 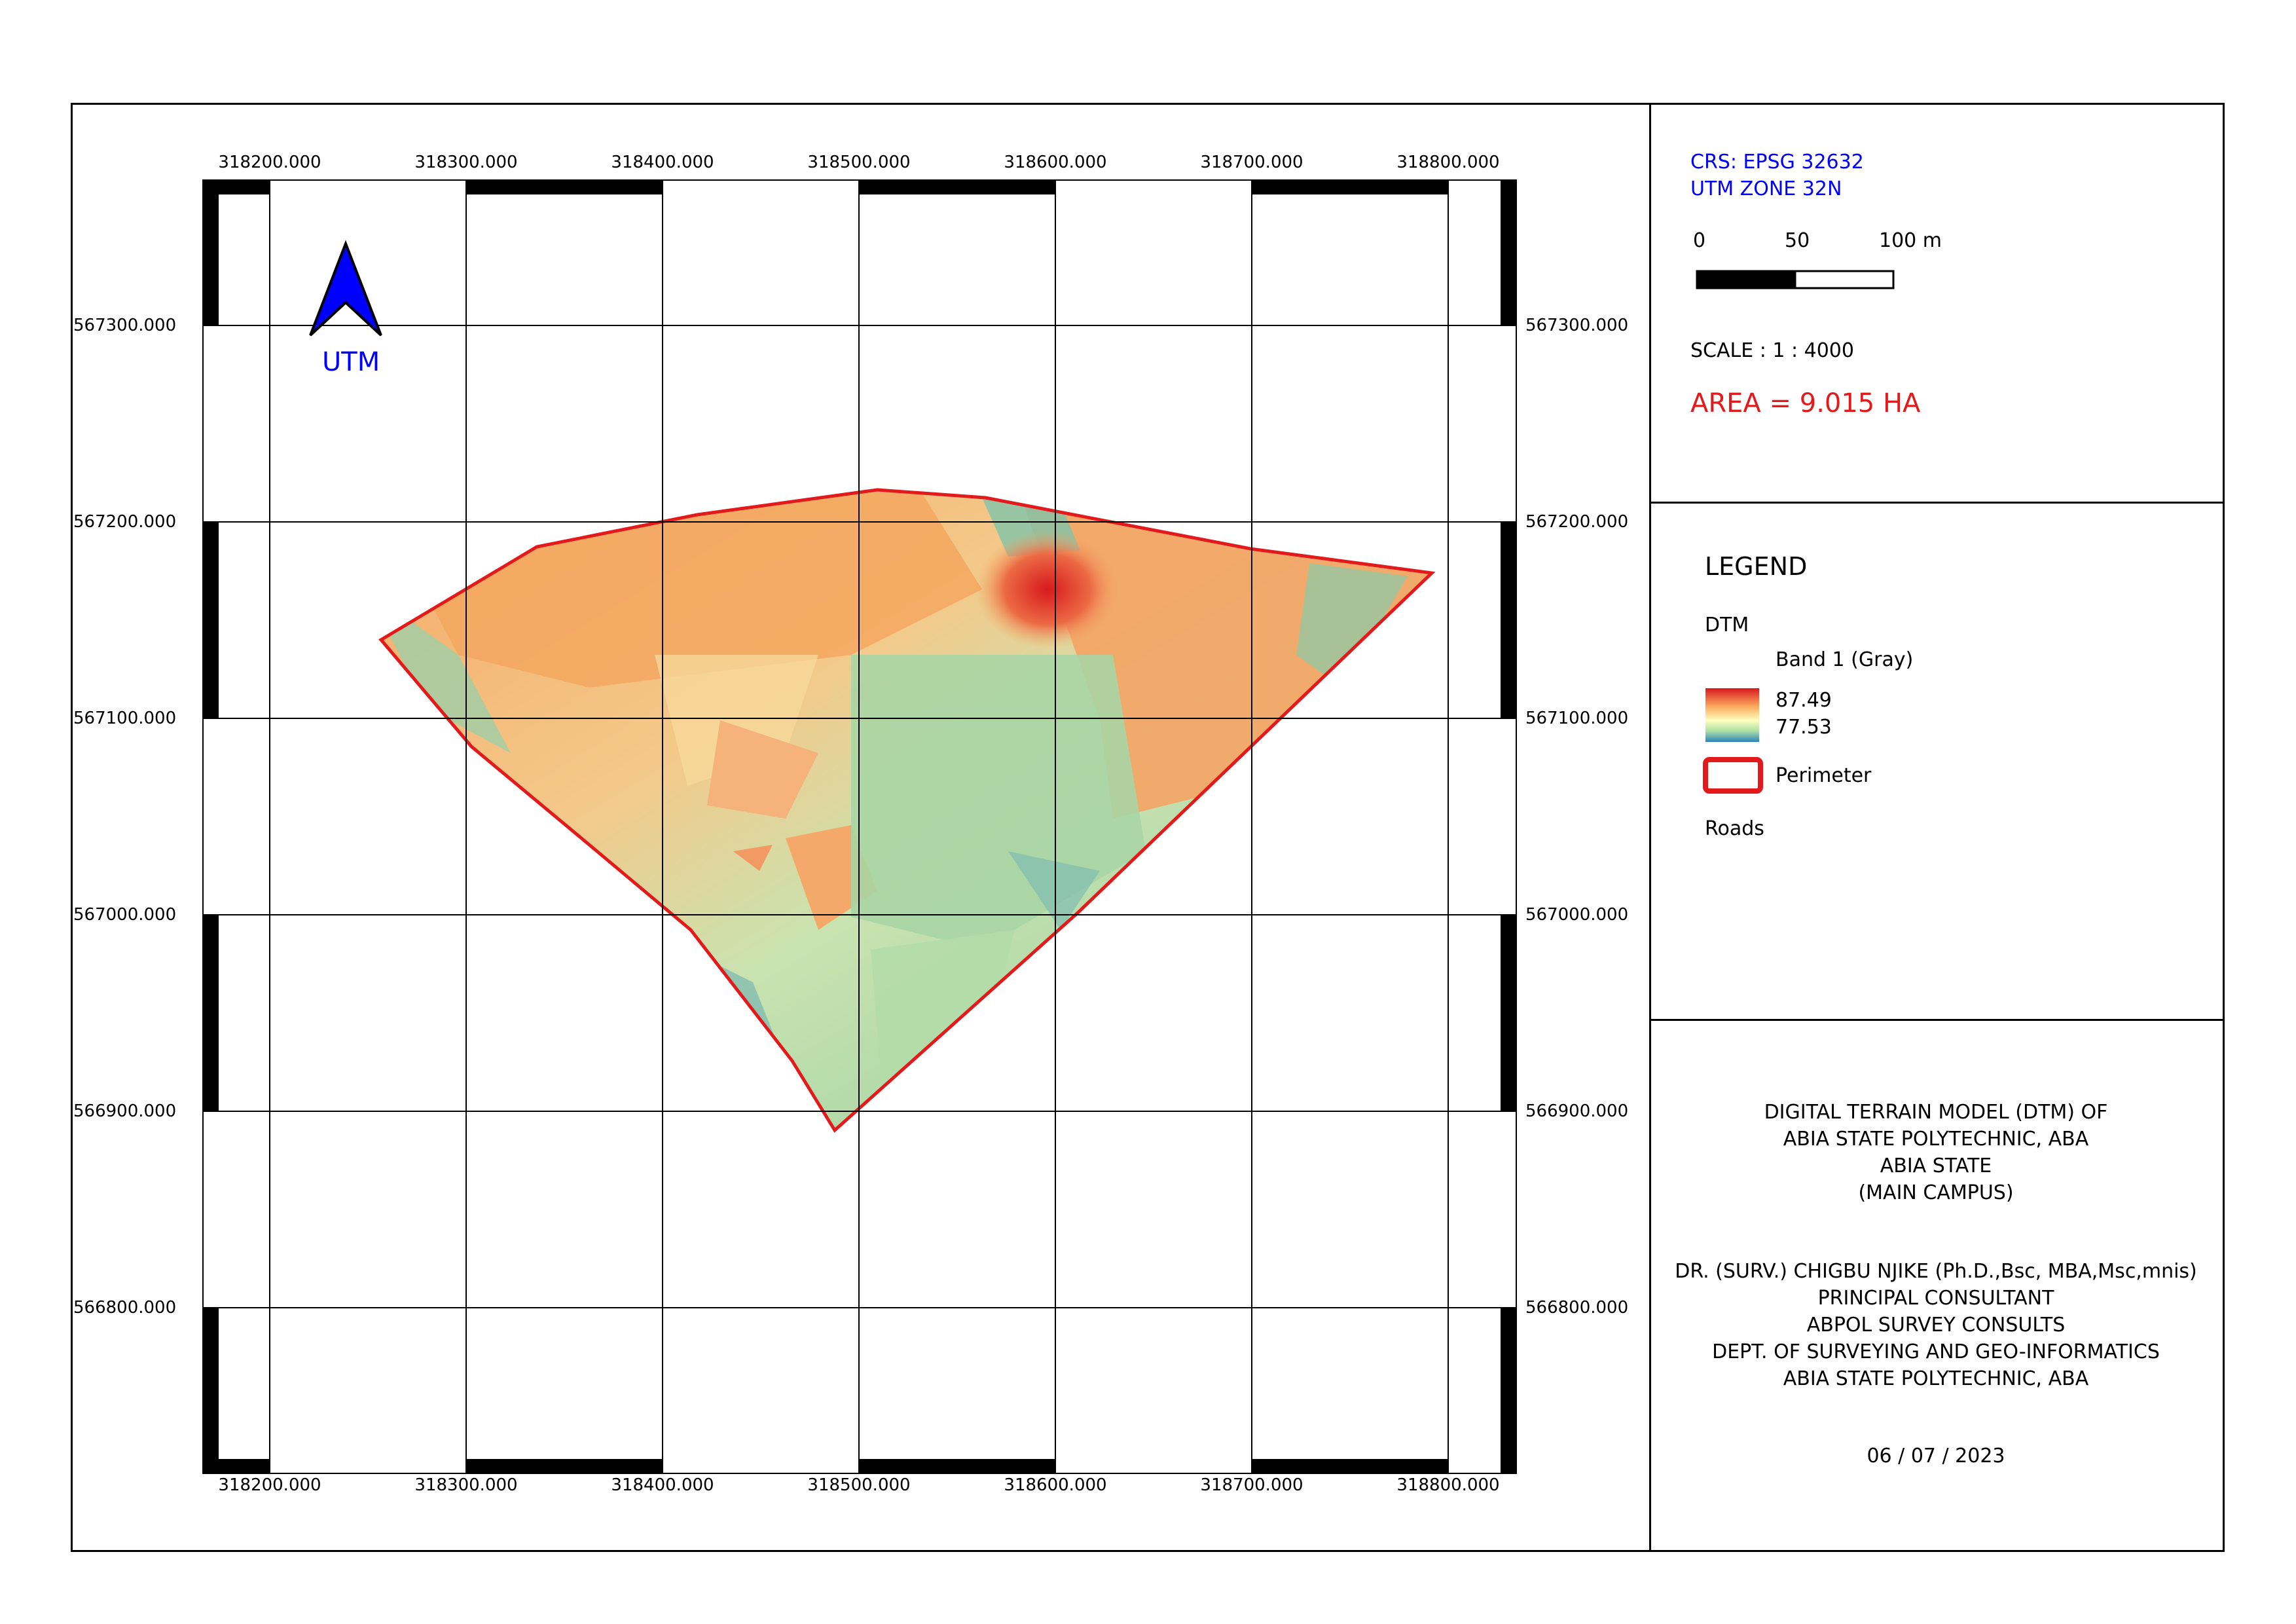 What do you see at coordinates (1795, 279) in the screenshot?
I see `scalebar` at bounding box center [1795, 279].